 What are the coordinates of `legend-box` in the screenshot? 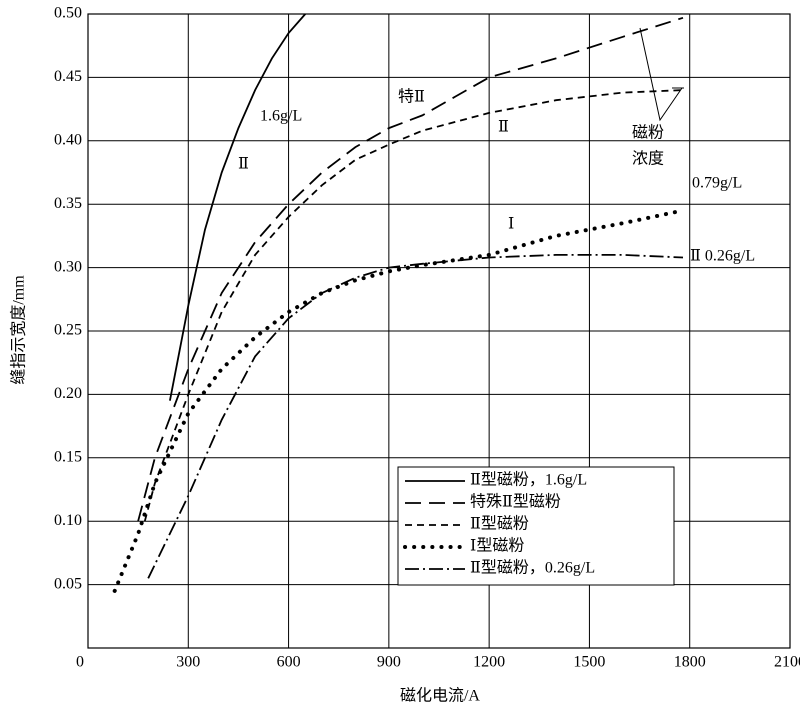 It's located at (536, 526).